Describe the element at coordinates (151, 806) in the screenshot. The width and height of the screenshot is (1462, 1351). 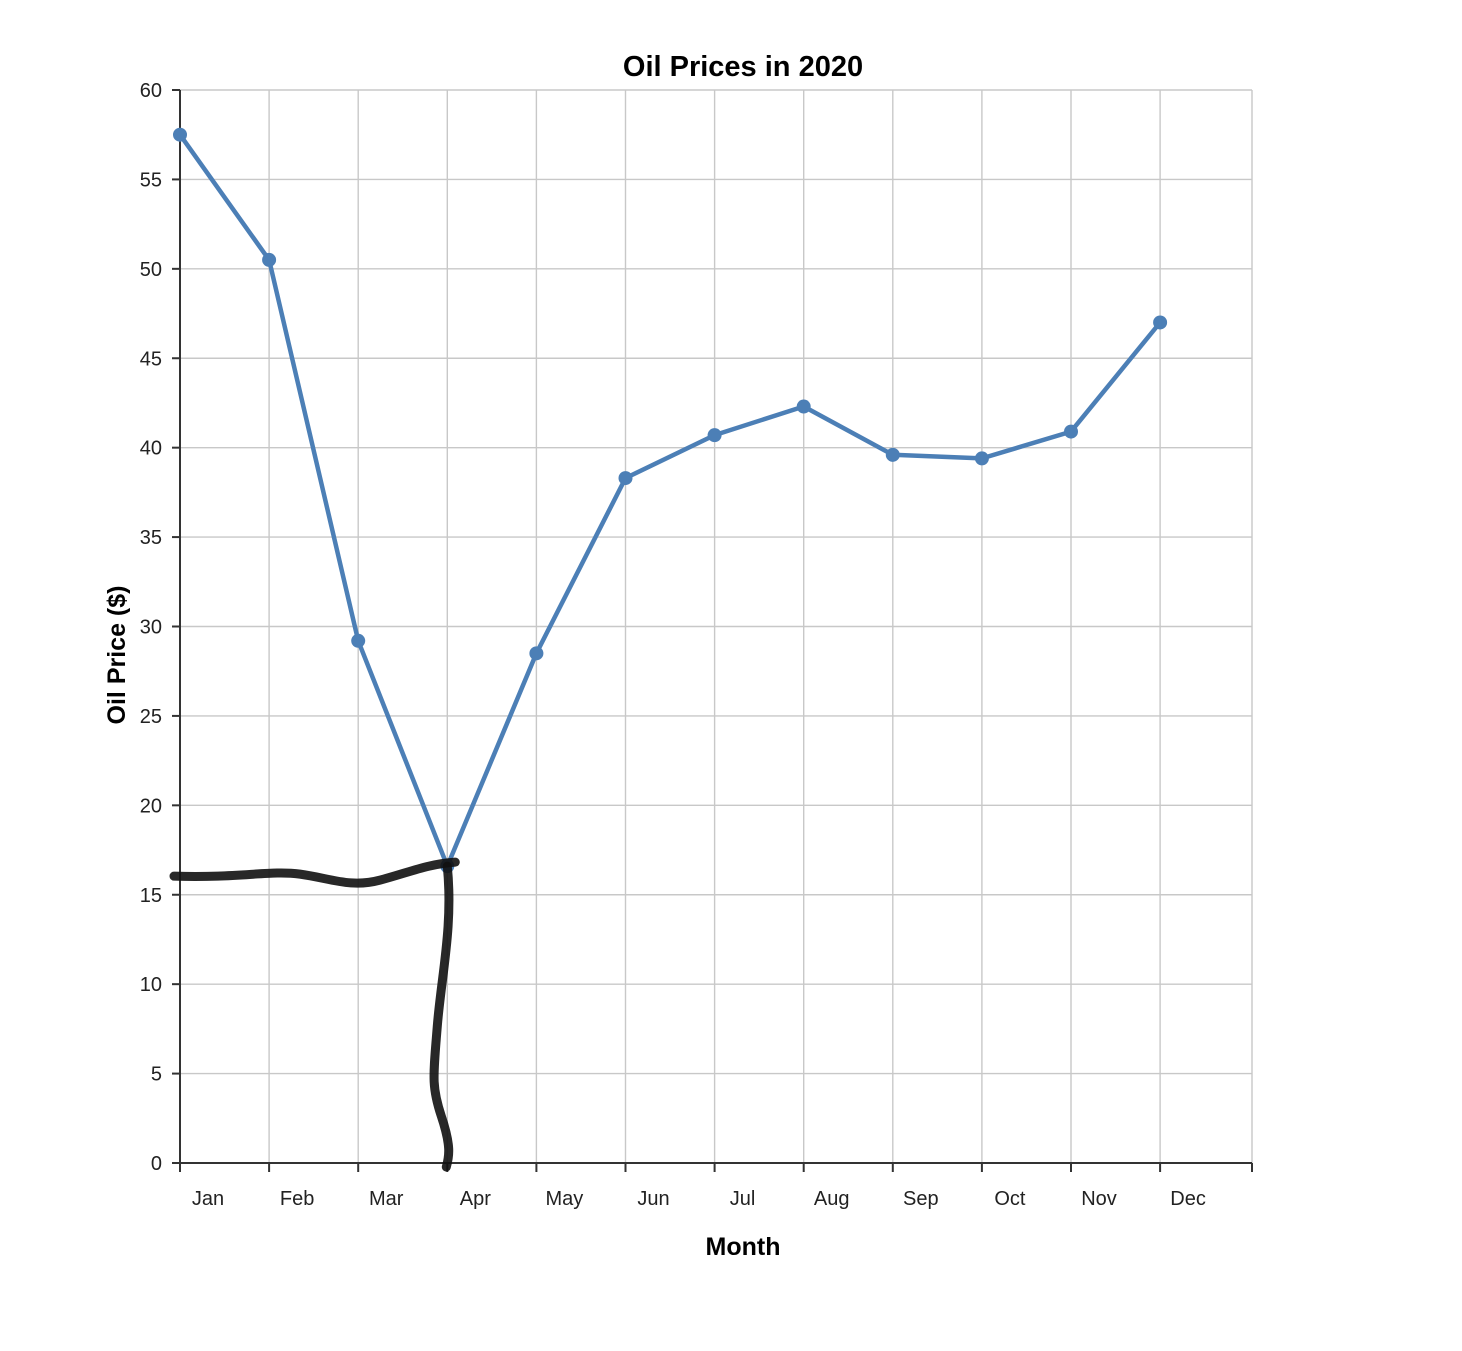
I see `y-tick-label: 20` at that location.